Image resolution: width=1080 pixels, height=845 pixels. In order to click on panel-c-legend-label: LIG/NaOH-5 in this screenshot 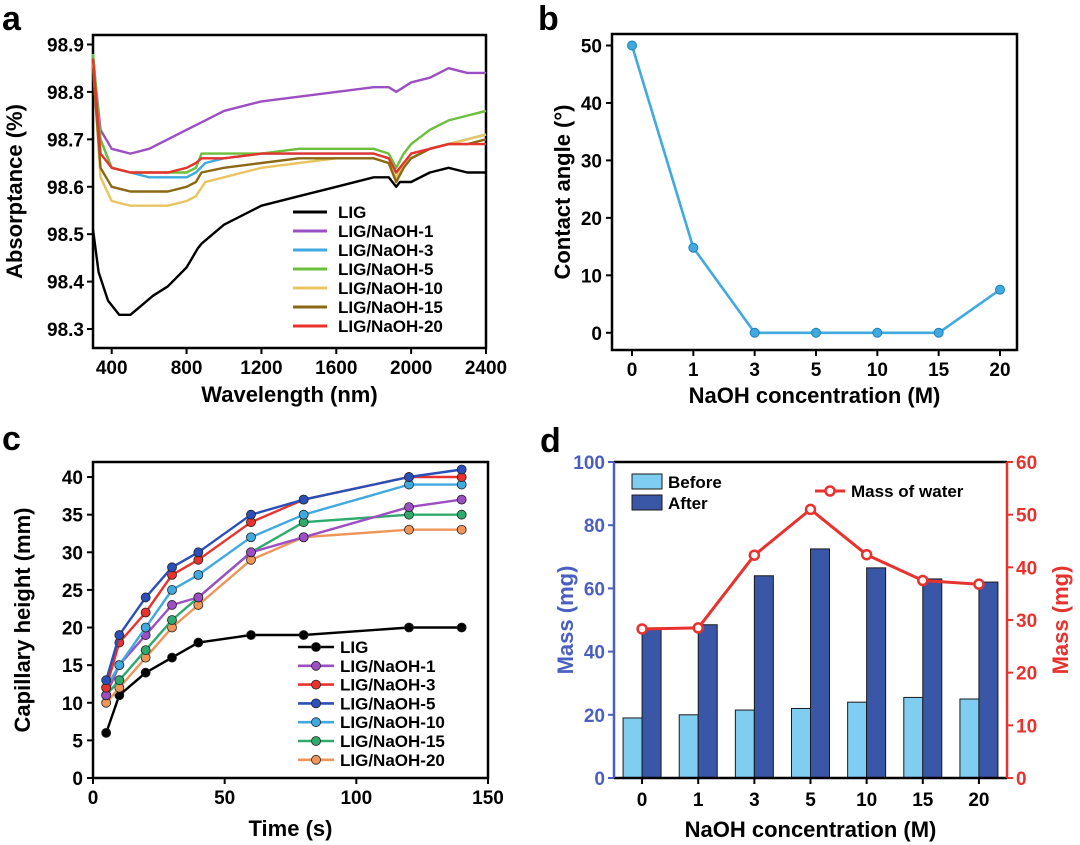, I will do `click(387, 703)`.